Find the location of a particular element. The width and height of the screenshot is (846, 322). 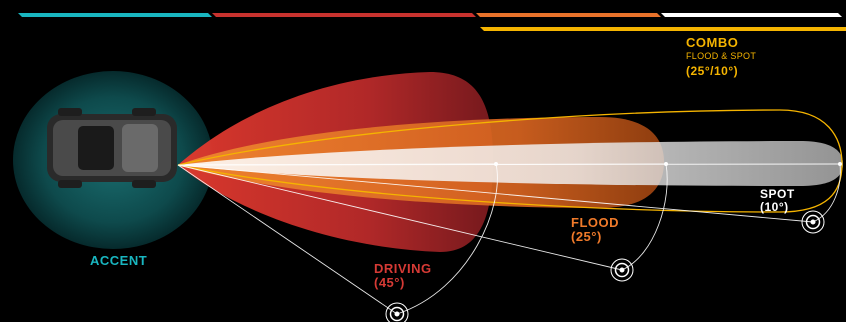

driving-label: DRIVING (45°) is located at coordinates (403, 275).